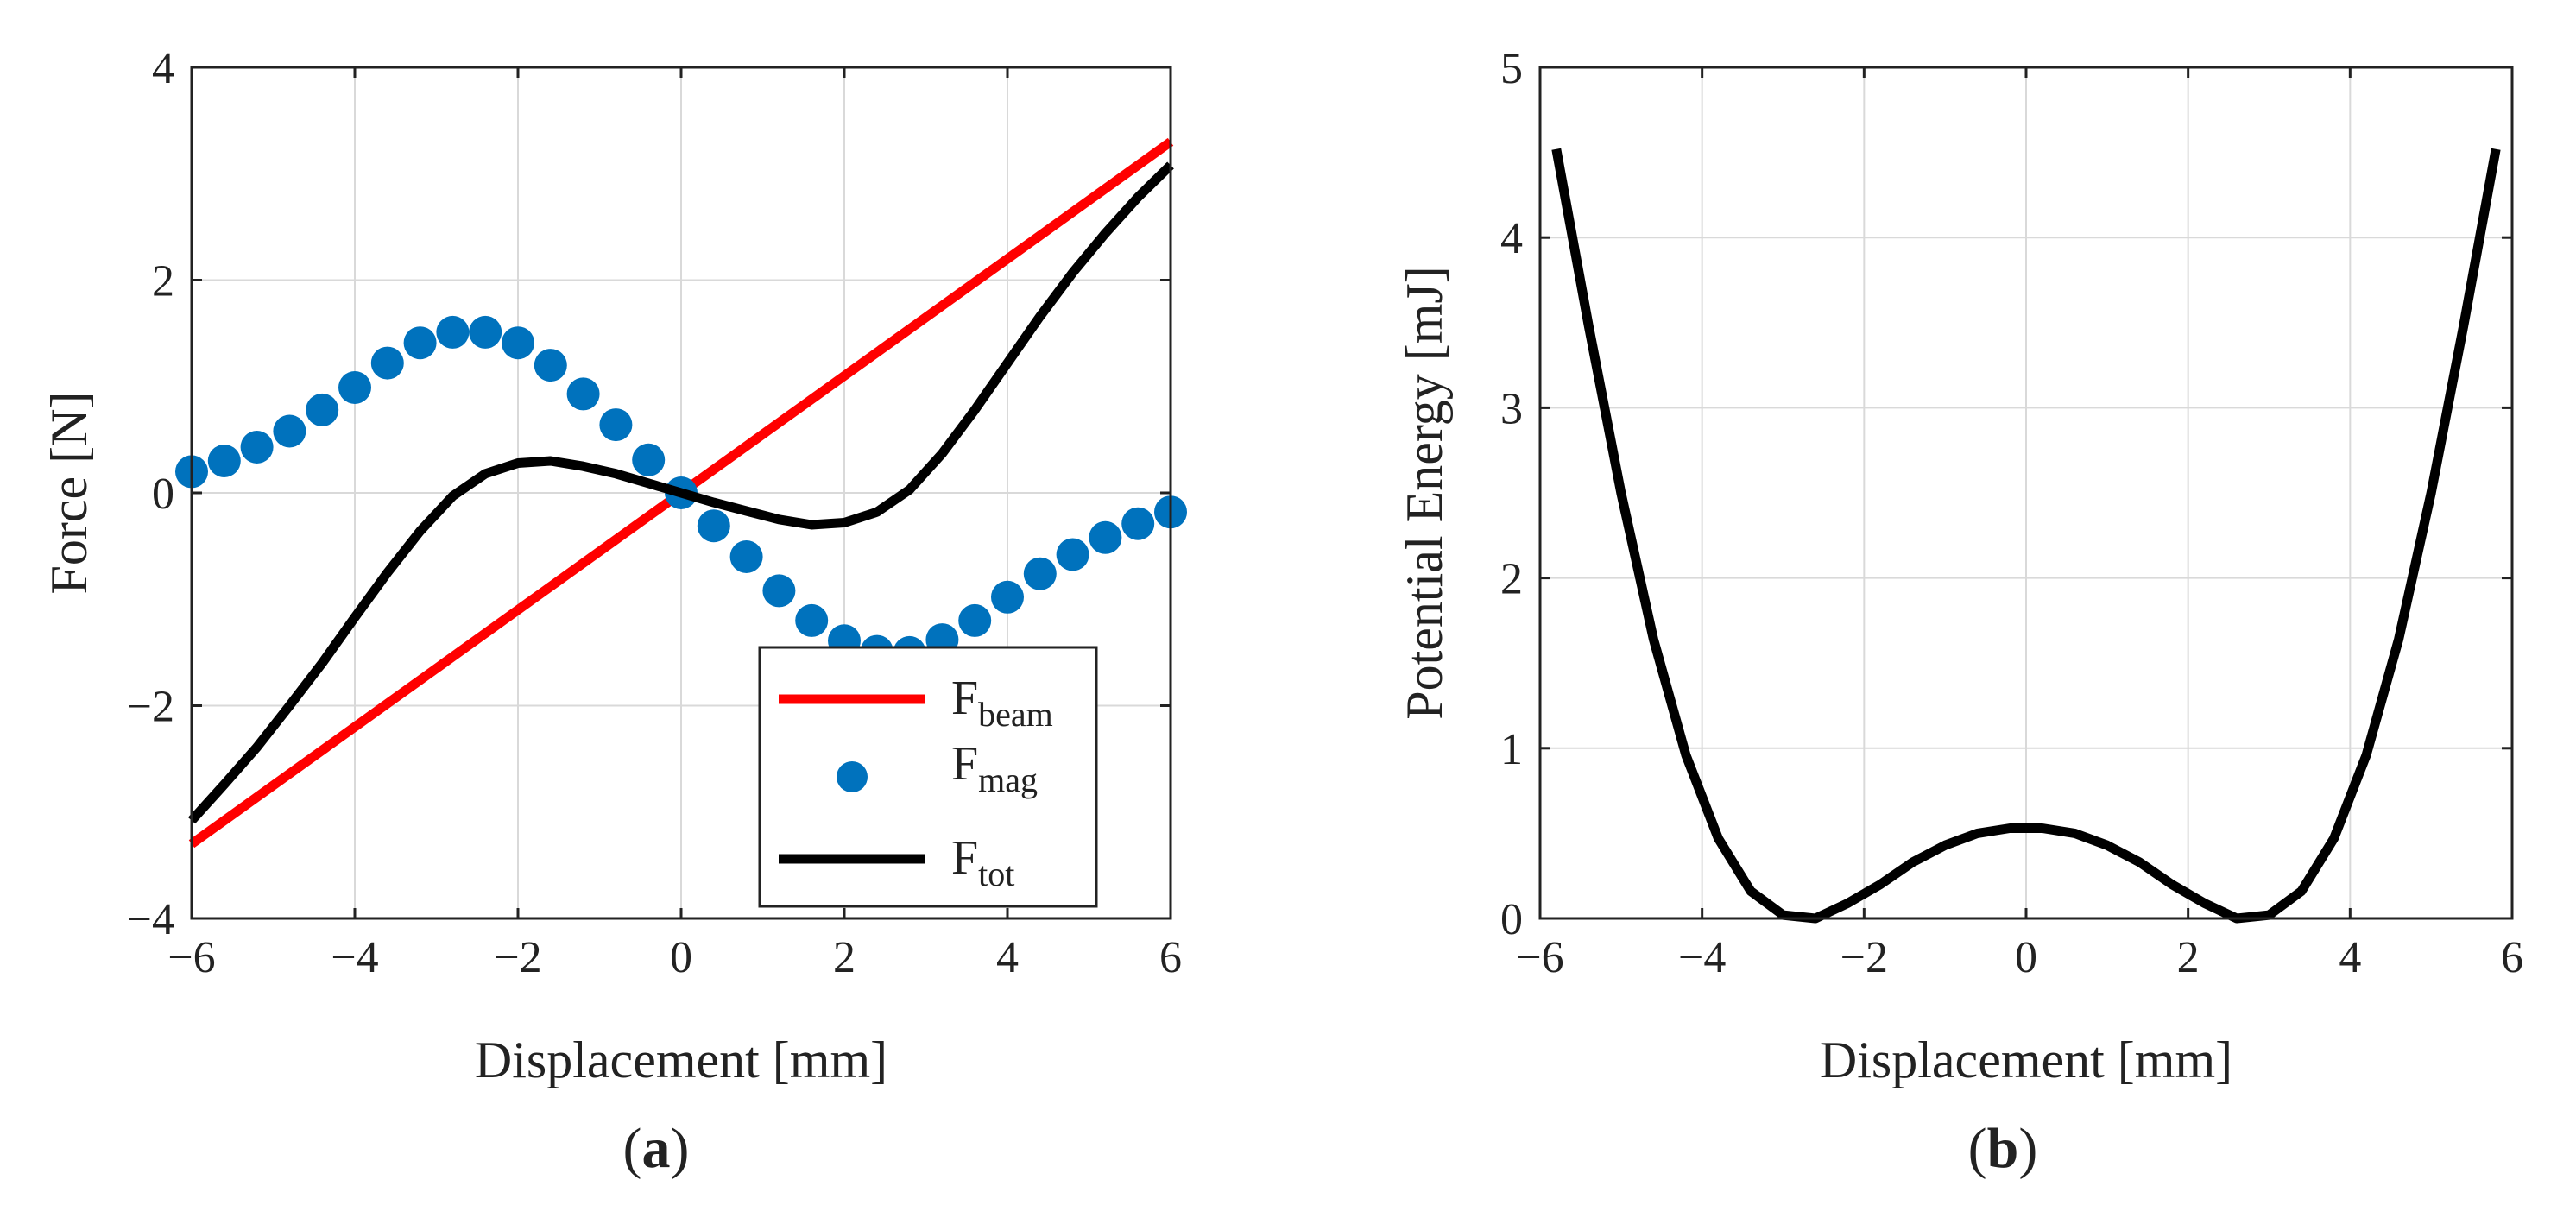  Describe the element at coordinates (150, 920) in the screenshot. I see `y-tick-label: −4` at that location.